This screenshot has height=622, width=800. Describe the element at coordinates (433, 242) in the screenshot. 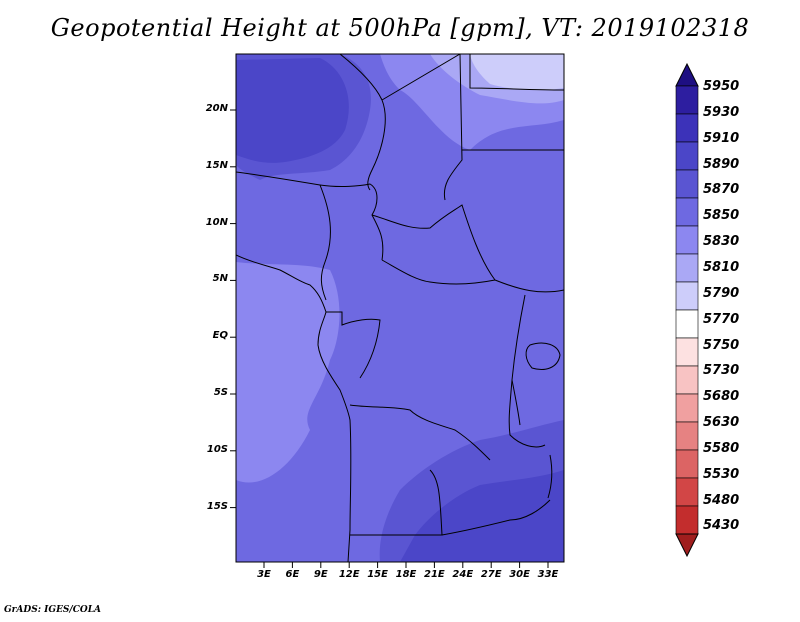

I see `border-chad-car` at that location.